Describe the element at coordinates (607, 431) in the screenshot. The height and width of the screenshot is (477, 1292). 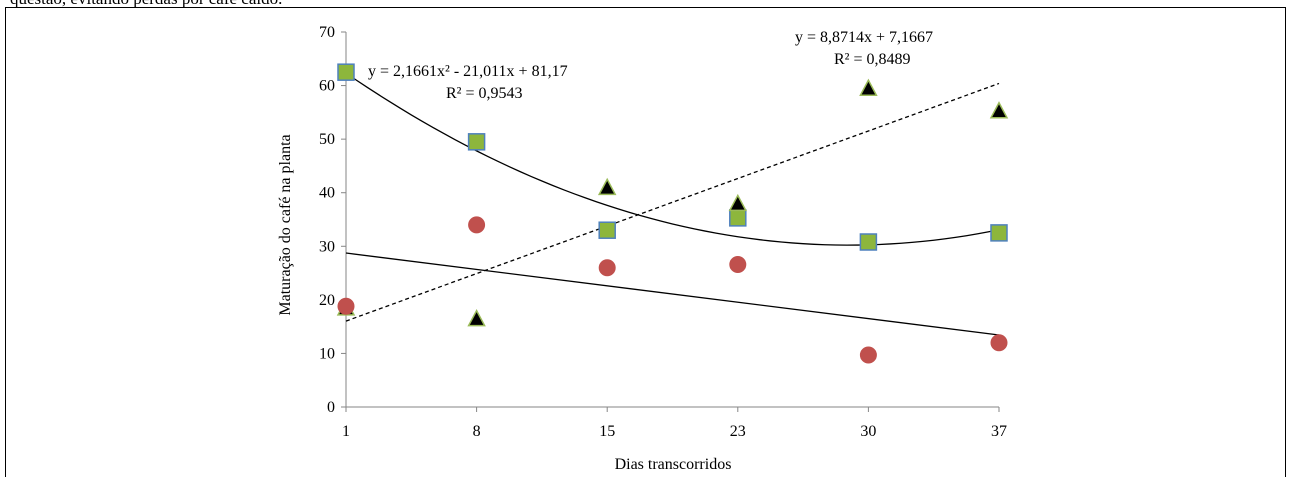
I see `x-tick-label: 15` at that location.